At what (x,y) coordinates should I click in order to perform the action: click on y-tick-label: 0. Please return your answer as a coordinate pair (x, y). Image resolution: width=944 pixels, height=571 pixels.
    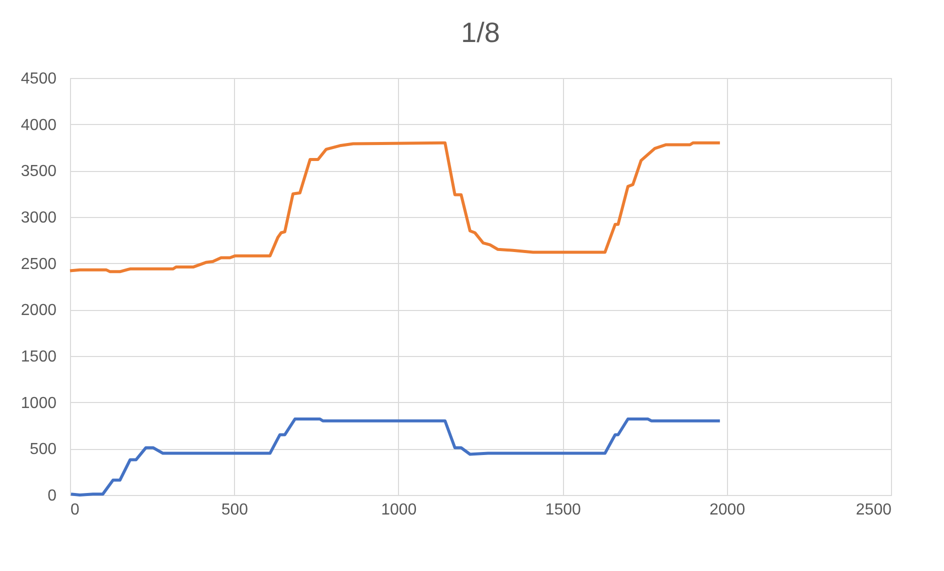
    Looking at the image, I should click on (52, 496).